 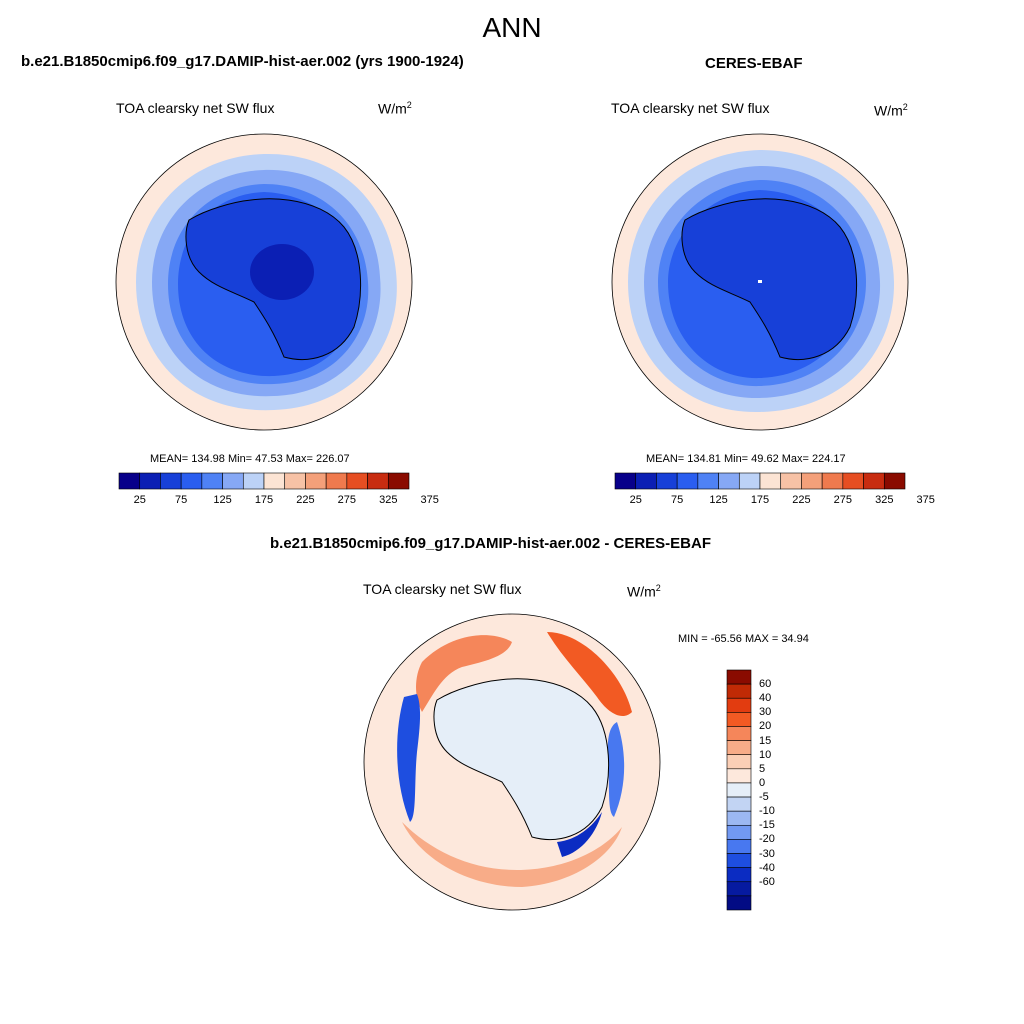 I want to click on colorbar-tick-label: -20, so click(x=767, y=839).